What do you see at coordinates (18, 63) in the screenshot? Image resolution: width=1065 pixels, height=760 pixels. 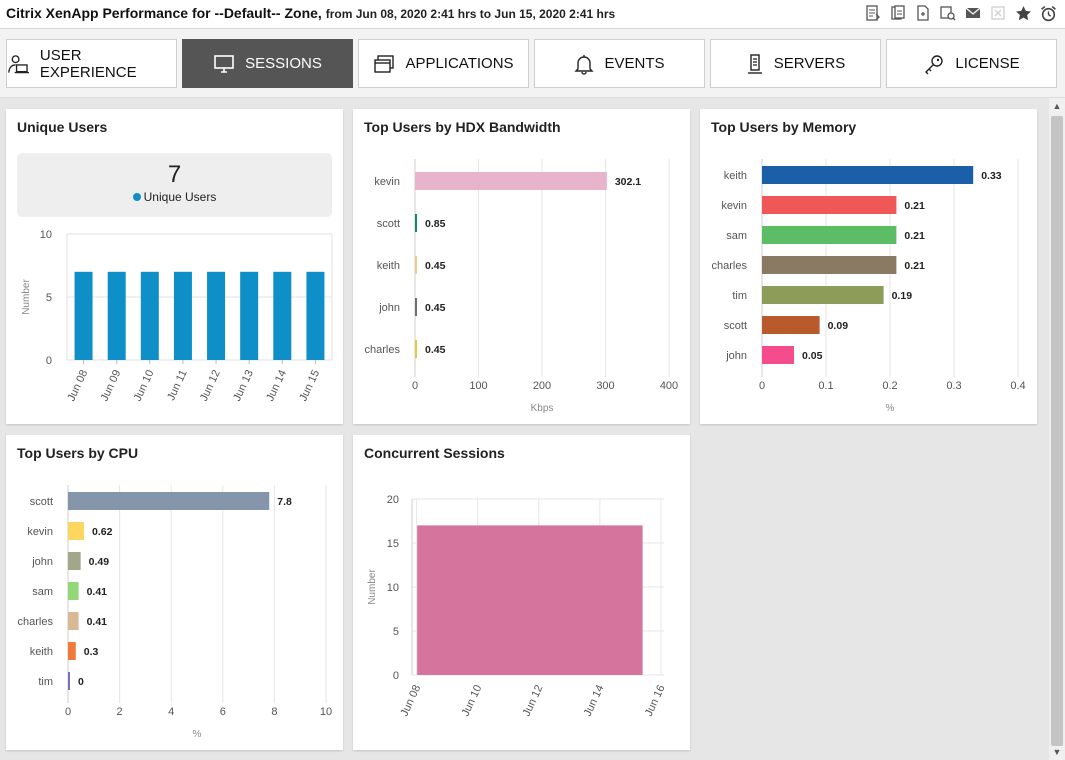 I see `user-laptop-icon` at bounding box center [18, 63].